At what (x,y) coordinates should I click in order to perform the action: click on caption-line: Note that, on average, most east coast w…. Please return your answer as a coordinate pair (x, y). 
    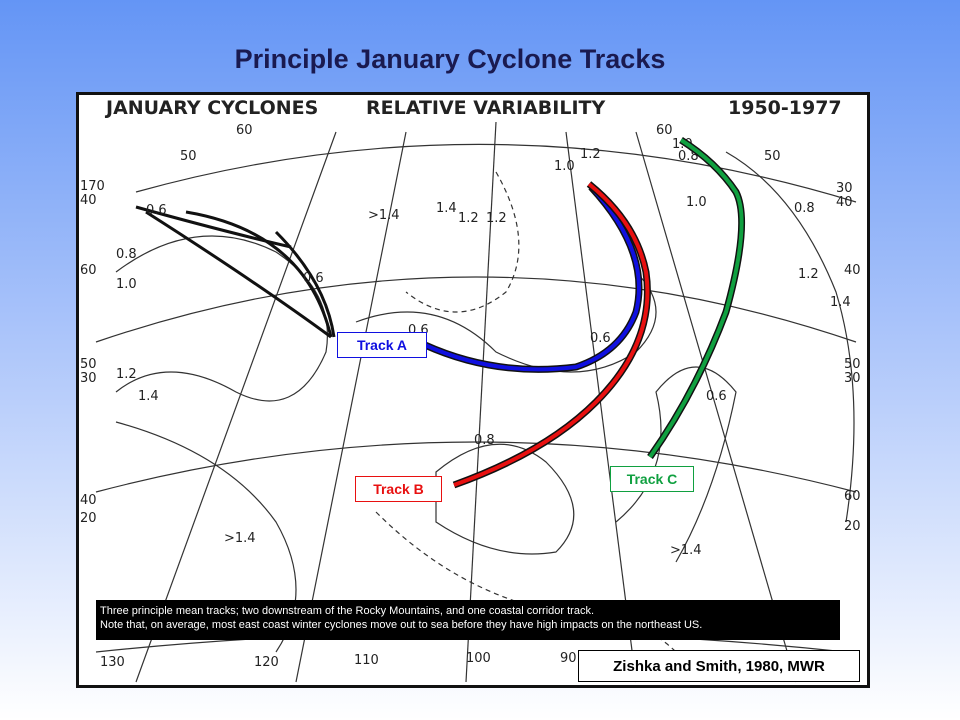
    Looking at the image, I should click on (401, 625).